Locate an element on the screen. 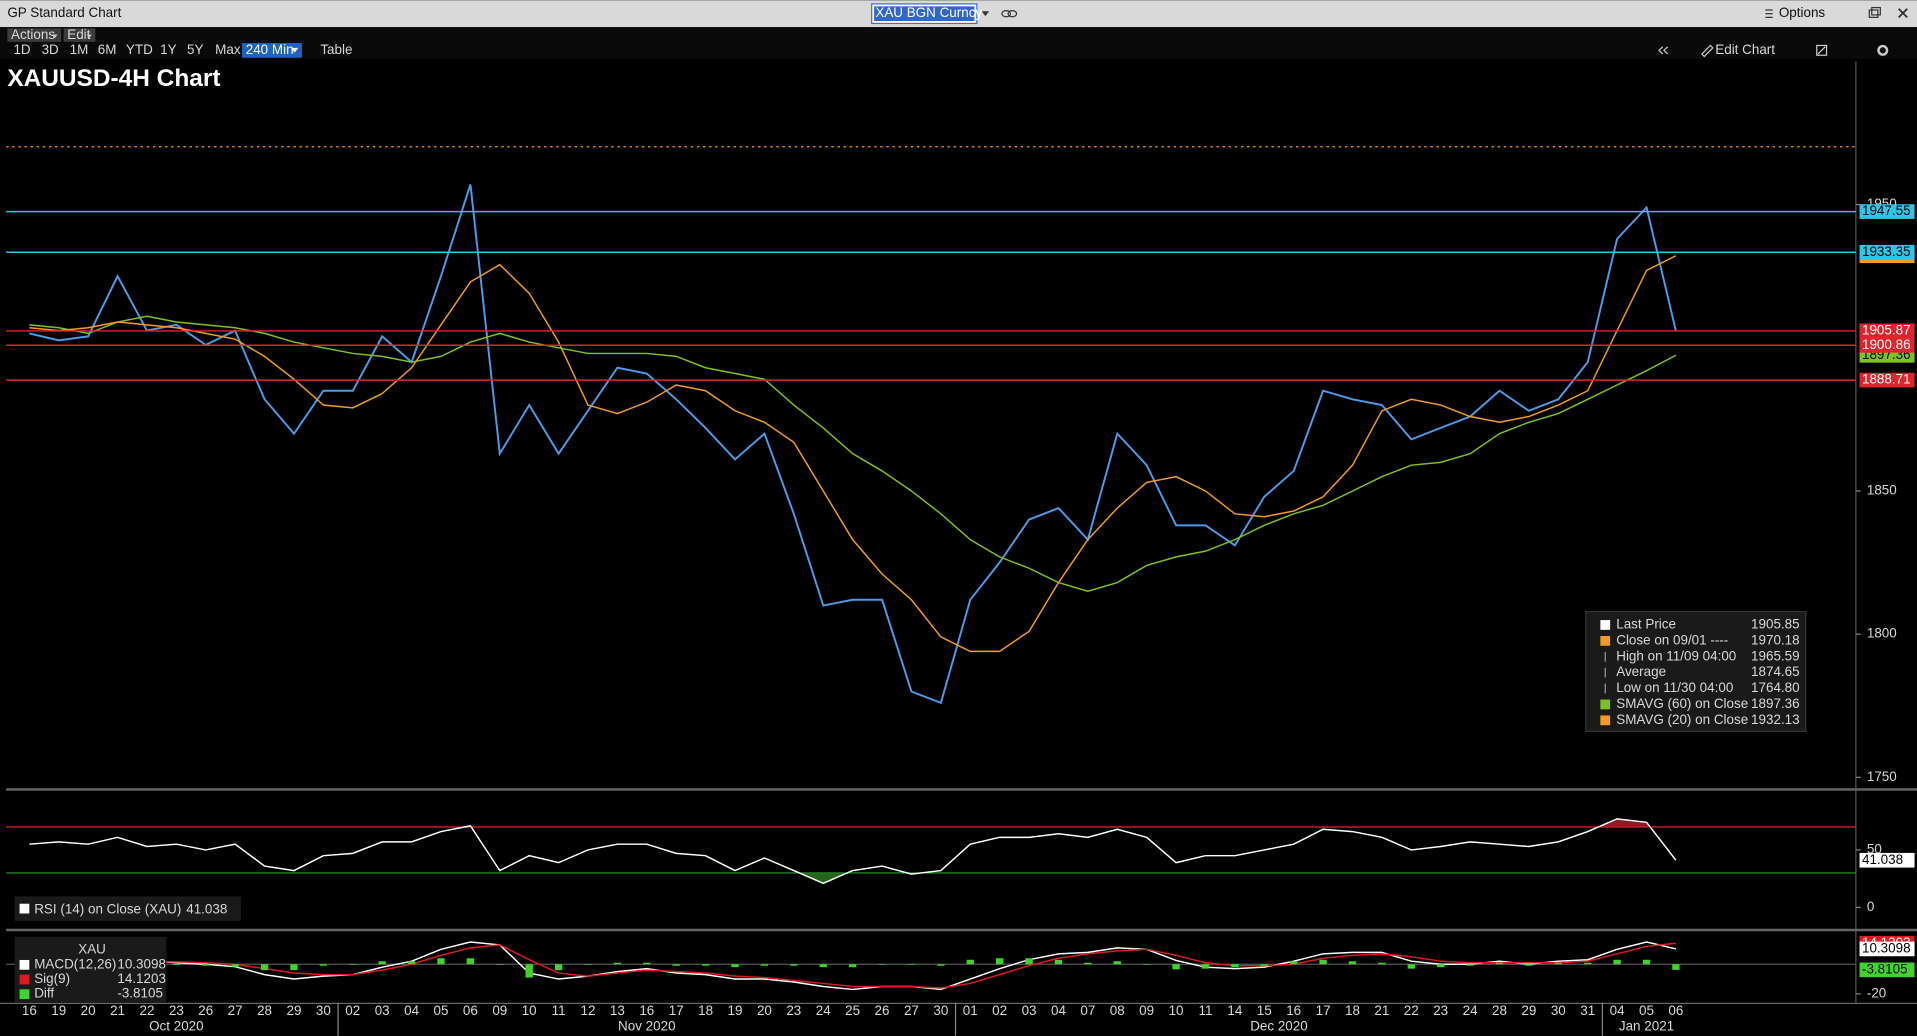 This screenshot has height=1036, width=1917. date-label: 09 is located at coordinates (499, 1010).